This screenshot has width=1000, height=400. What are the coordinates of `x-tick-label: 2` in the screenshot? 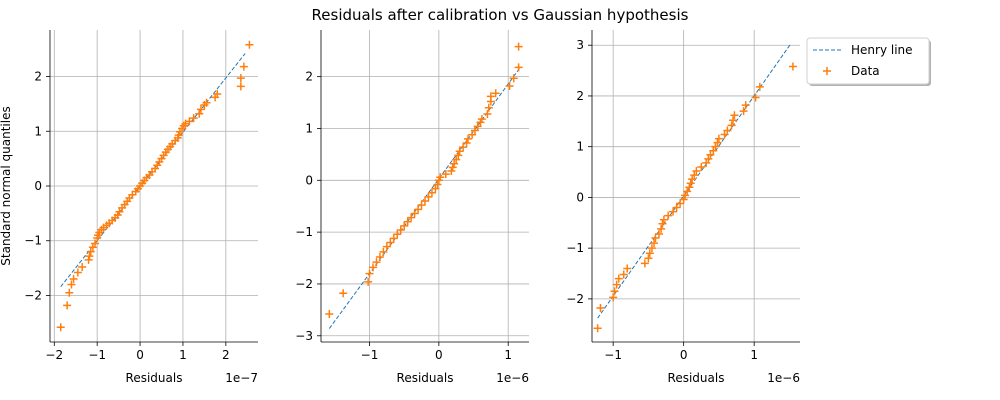 It's located at (226, 355).